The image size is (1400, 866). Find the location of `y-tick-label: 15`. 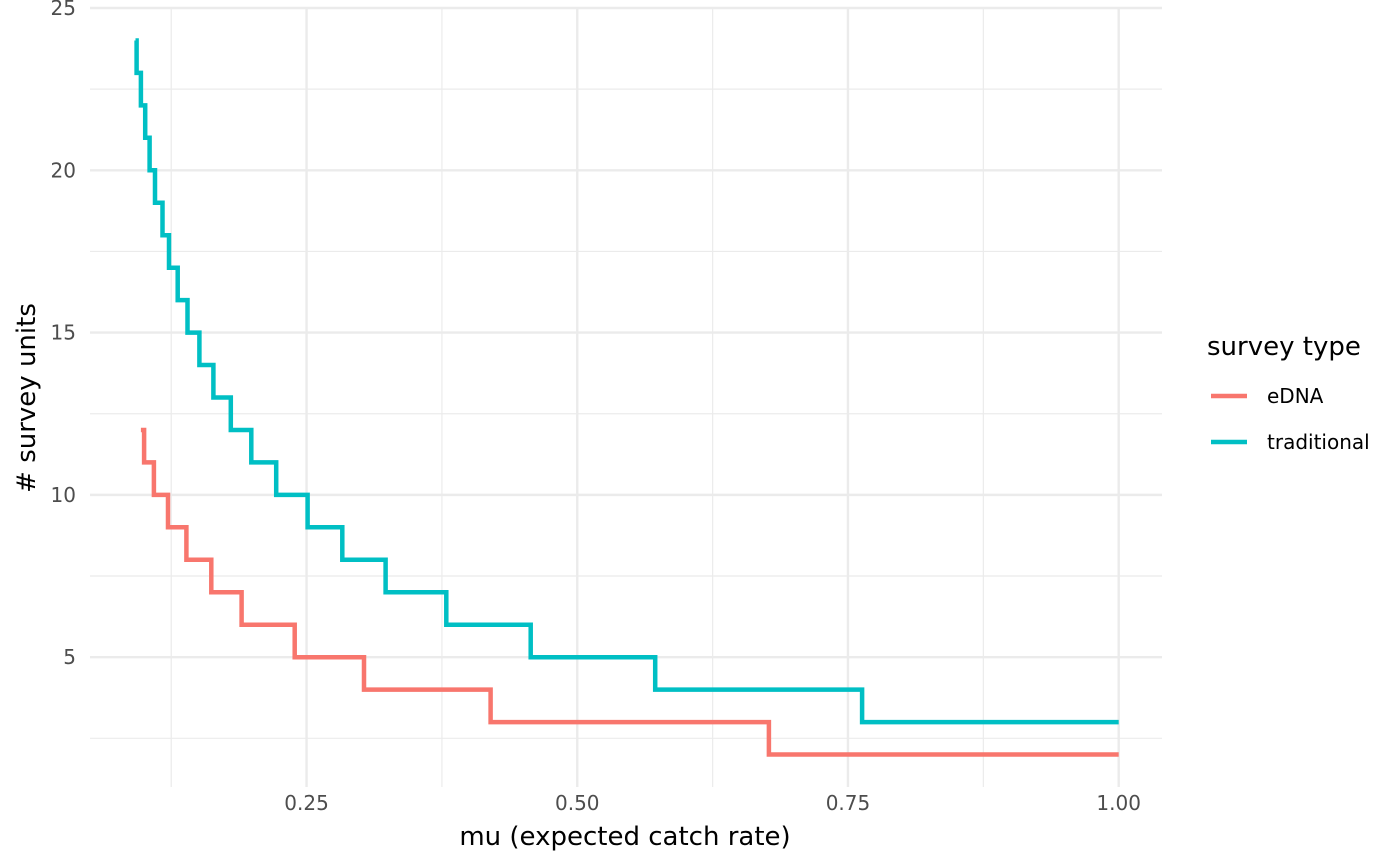

y-tick-label: 15 is located at coordinates (63, 333).